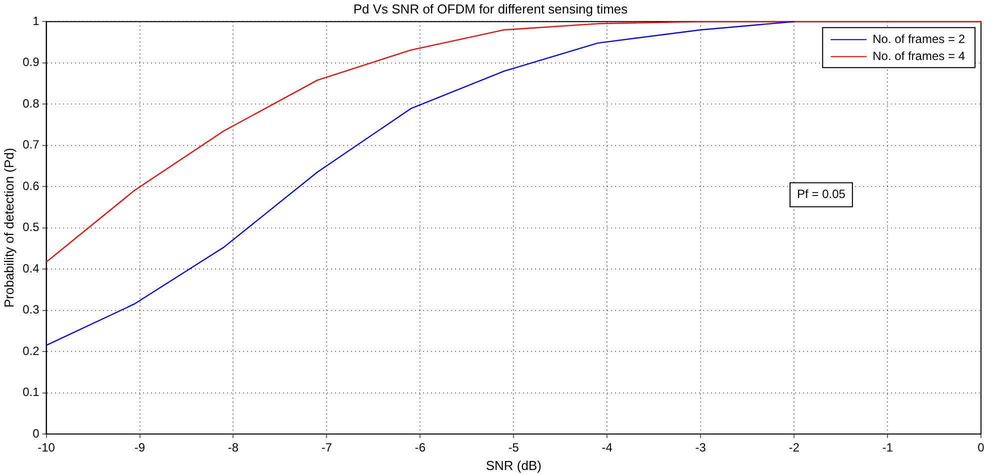 The height and width of the screenshot is (474, 993). What do you see at coordinates (919, 39) in the screenshot?
I see `legend-label: No. of frames = 2` at bounding box center [919, 39].